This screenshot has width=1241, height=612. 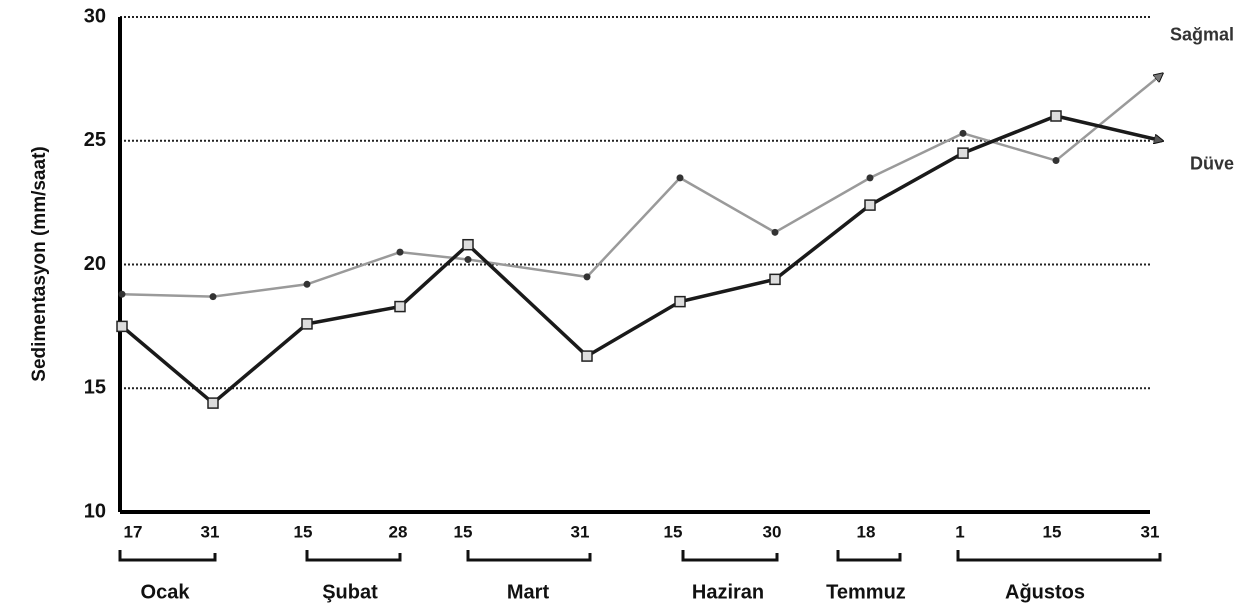 What do you see at coordinates (39, 263) in the screenshot?
I see `y-axis-label: Sedimentasyon (mm/saat)` at bounding box center [39, 263].